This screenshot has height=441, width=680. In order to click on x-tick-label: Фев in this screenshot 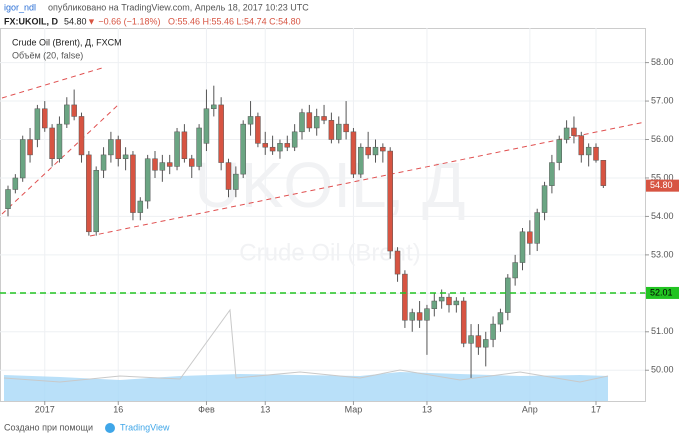, I will do `click(206, 409)`.